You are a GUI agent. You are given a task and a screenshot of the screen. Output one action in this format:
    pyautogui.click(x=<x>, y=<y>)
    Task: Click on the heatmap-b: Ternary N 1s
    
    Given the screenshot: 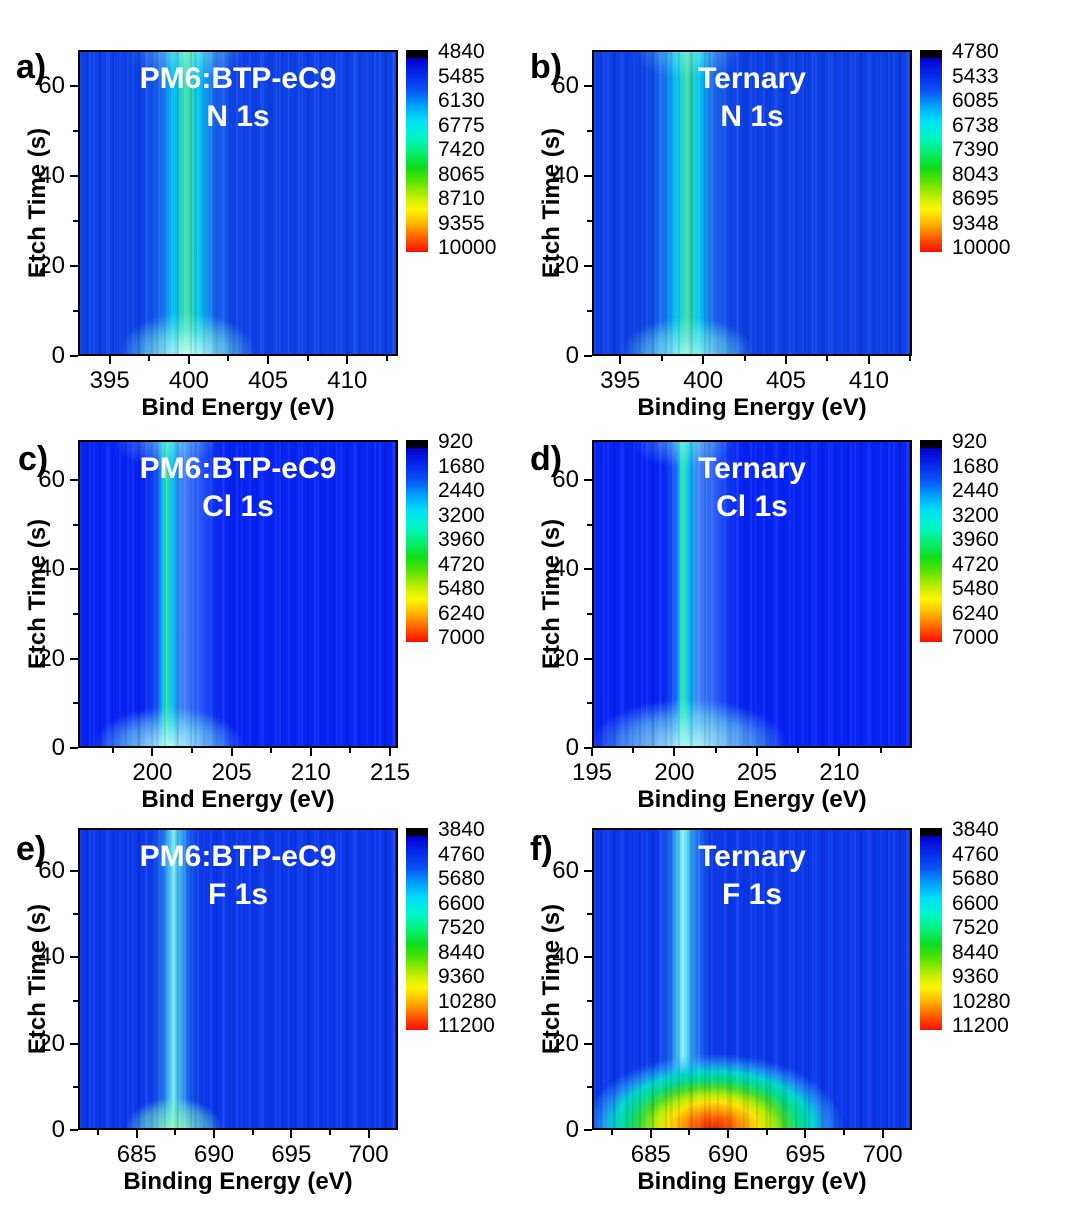 What is the action you would take?
    pyautogui.click(x=752, y=203)
    